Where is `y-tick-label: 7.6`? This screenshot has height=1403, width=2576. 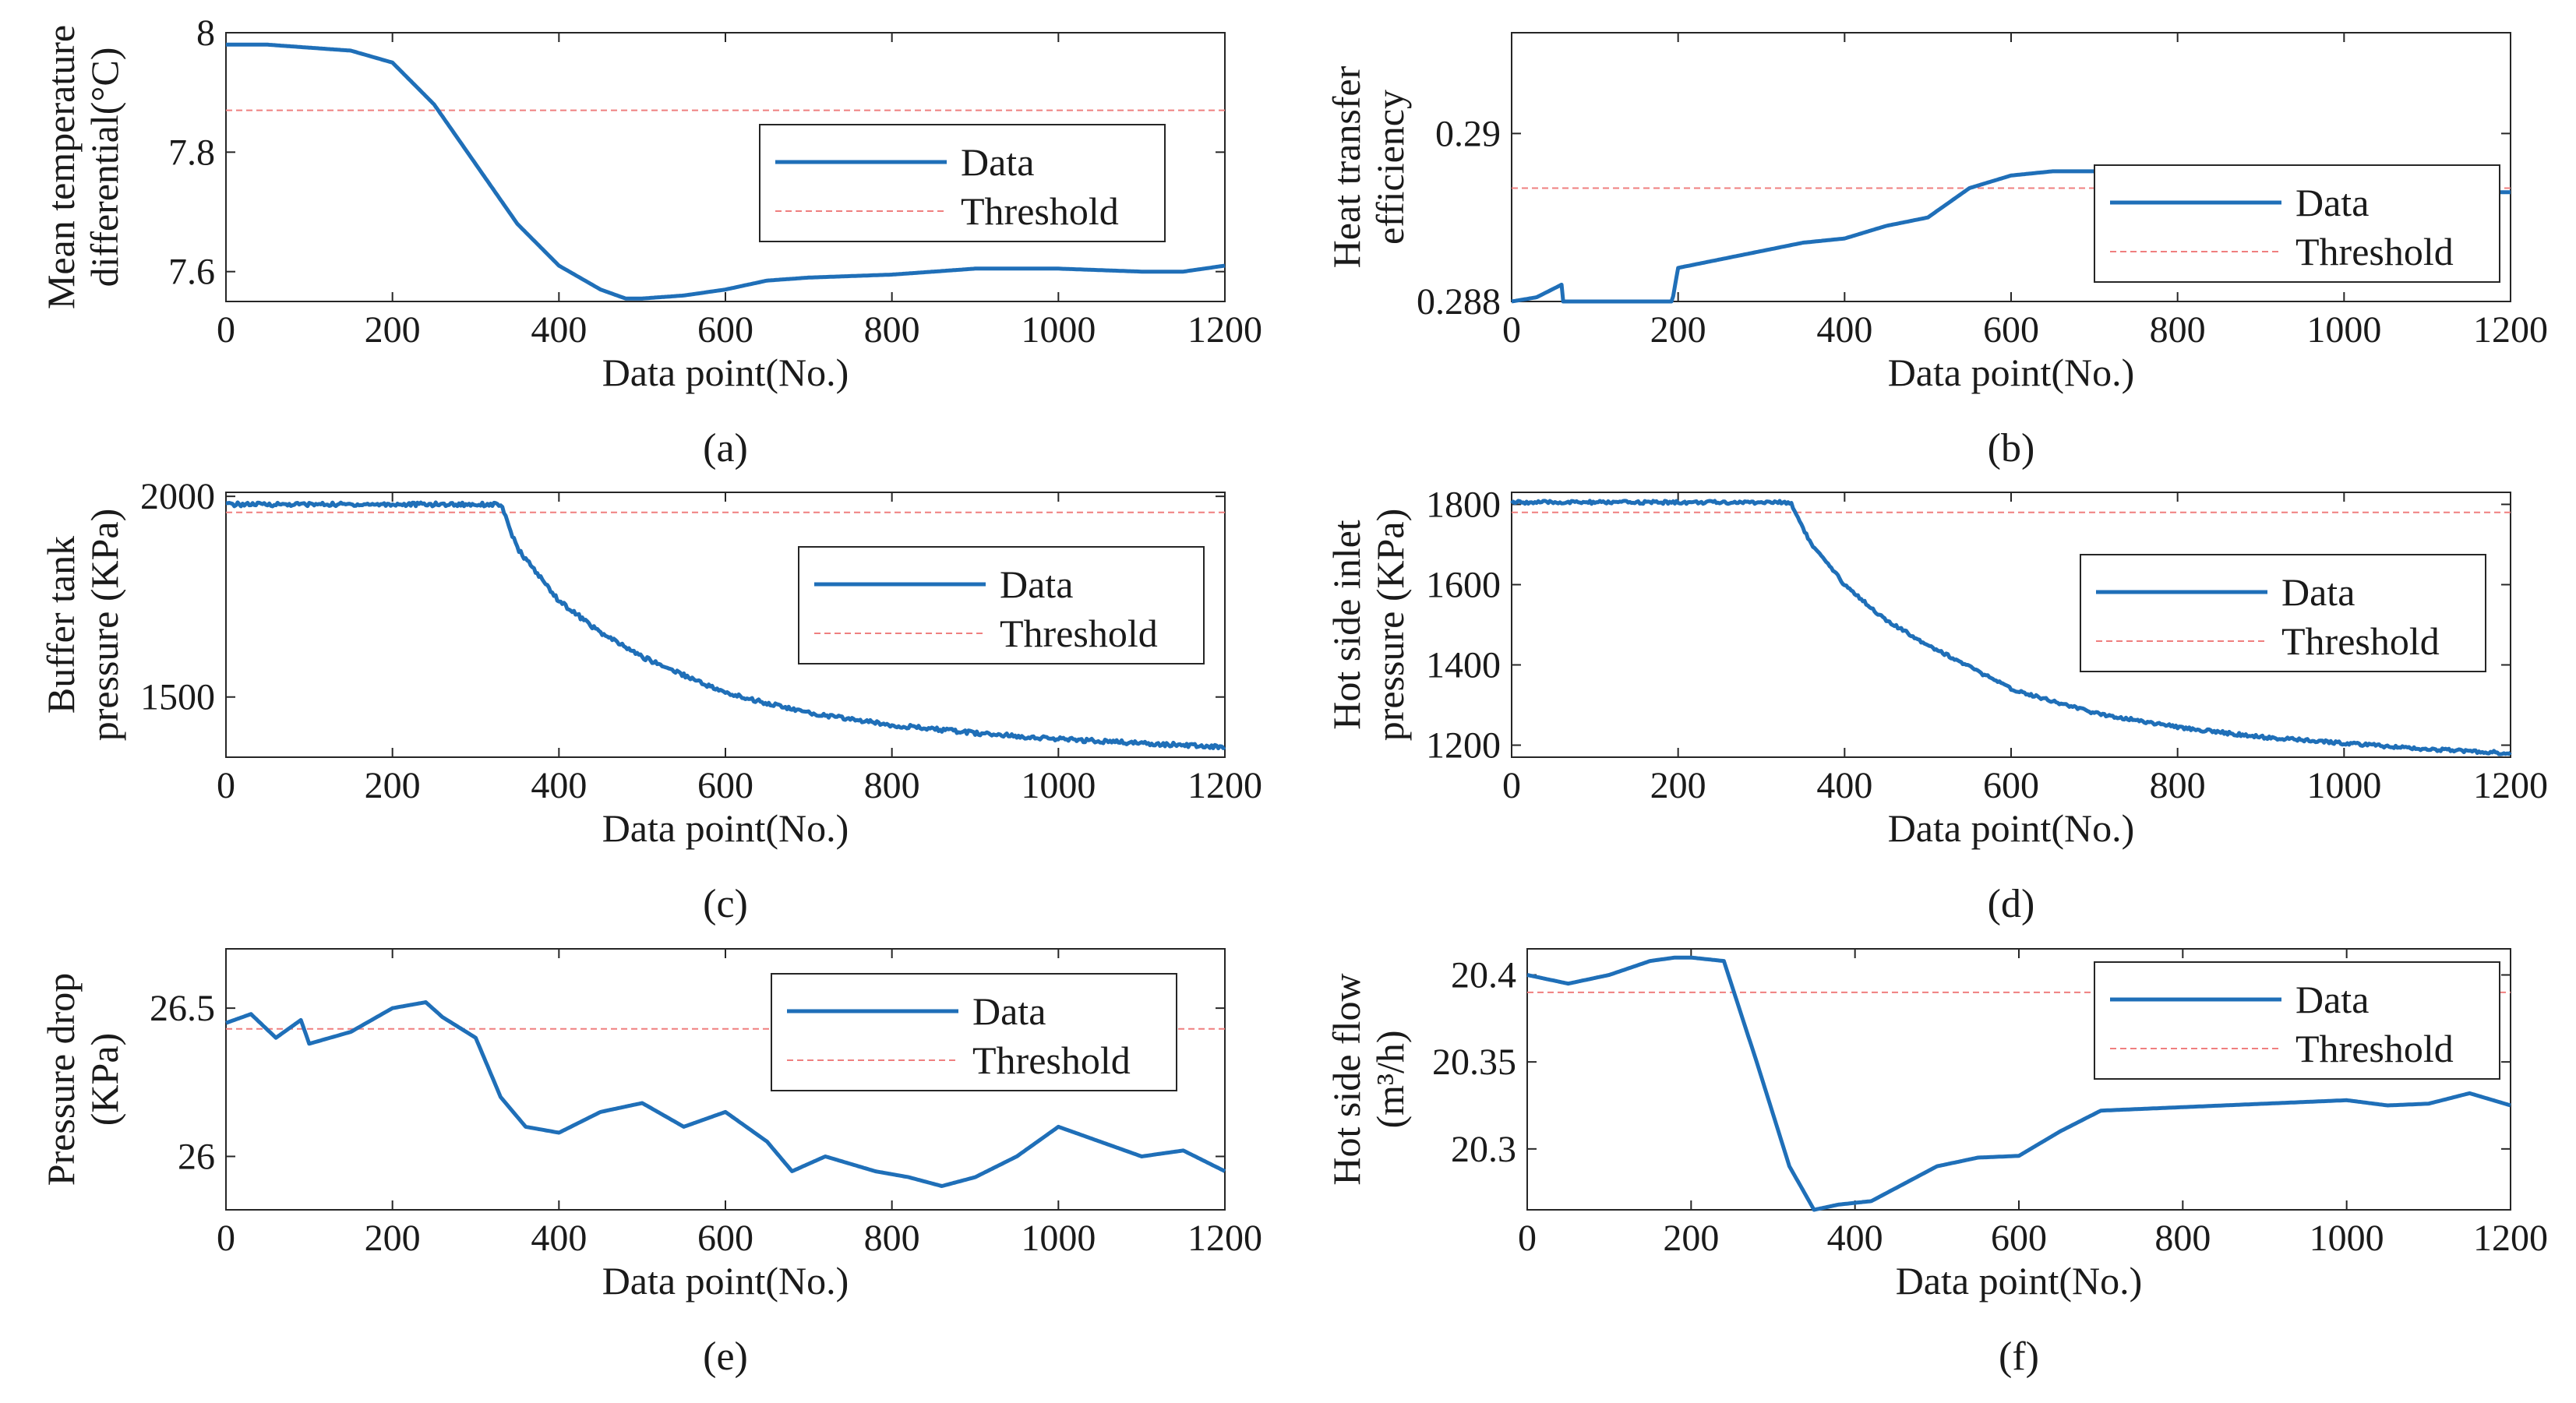
y-tick-label: 7.6 is located at coordinates (191, 272).